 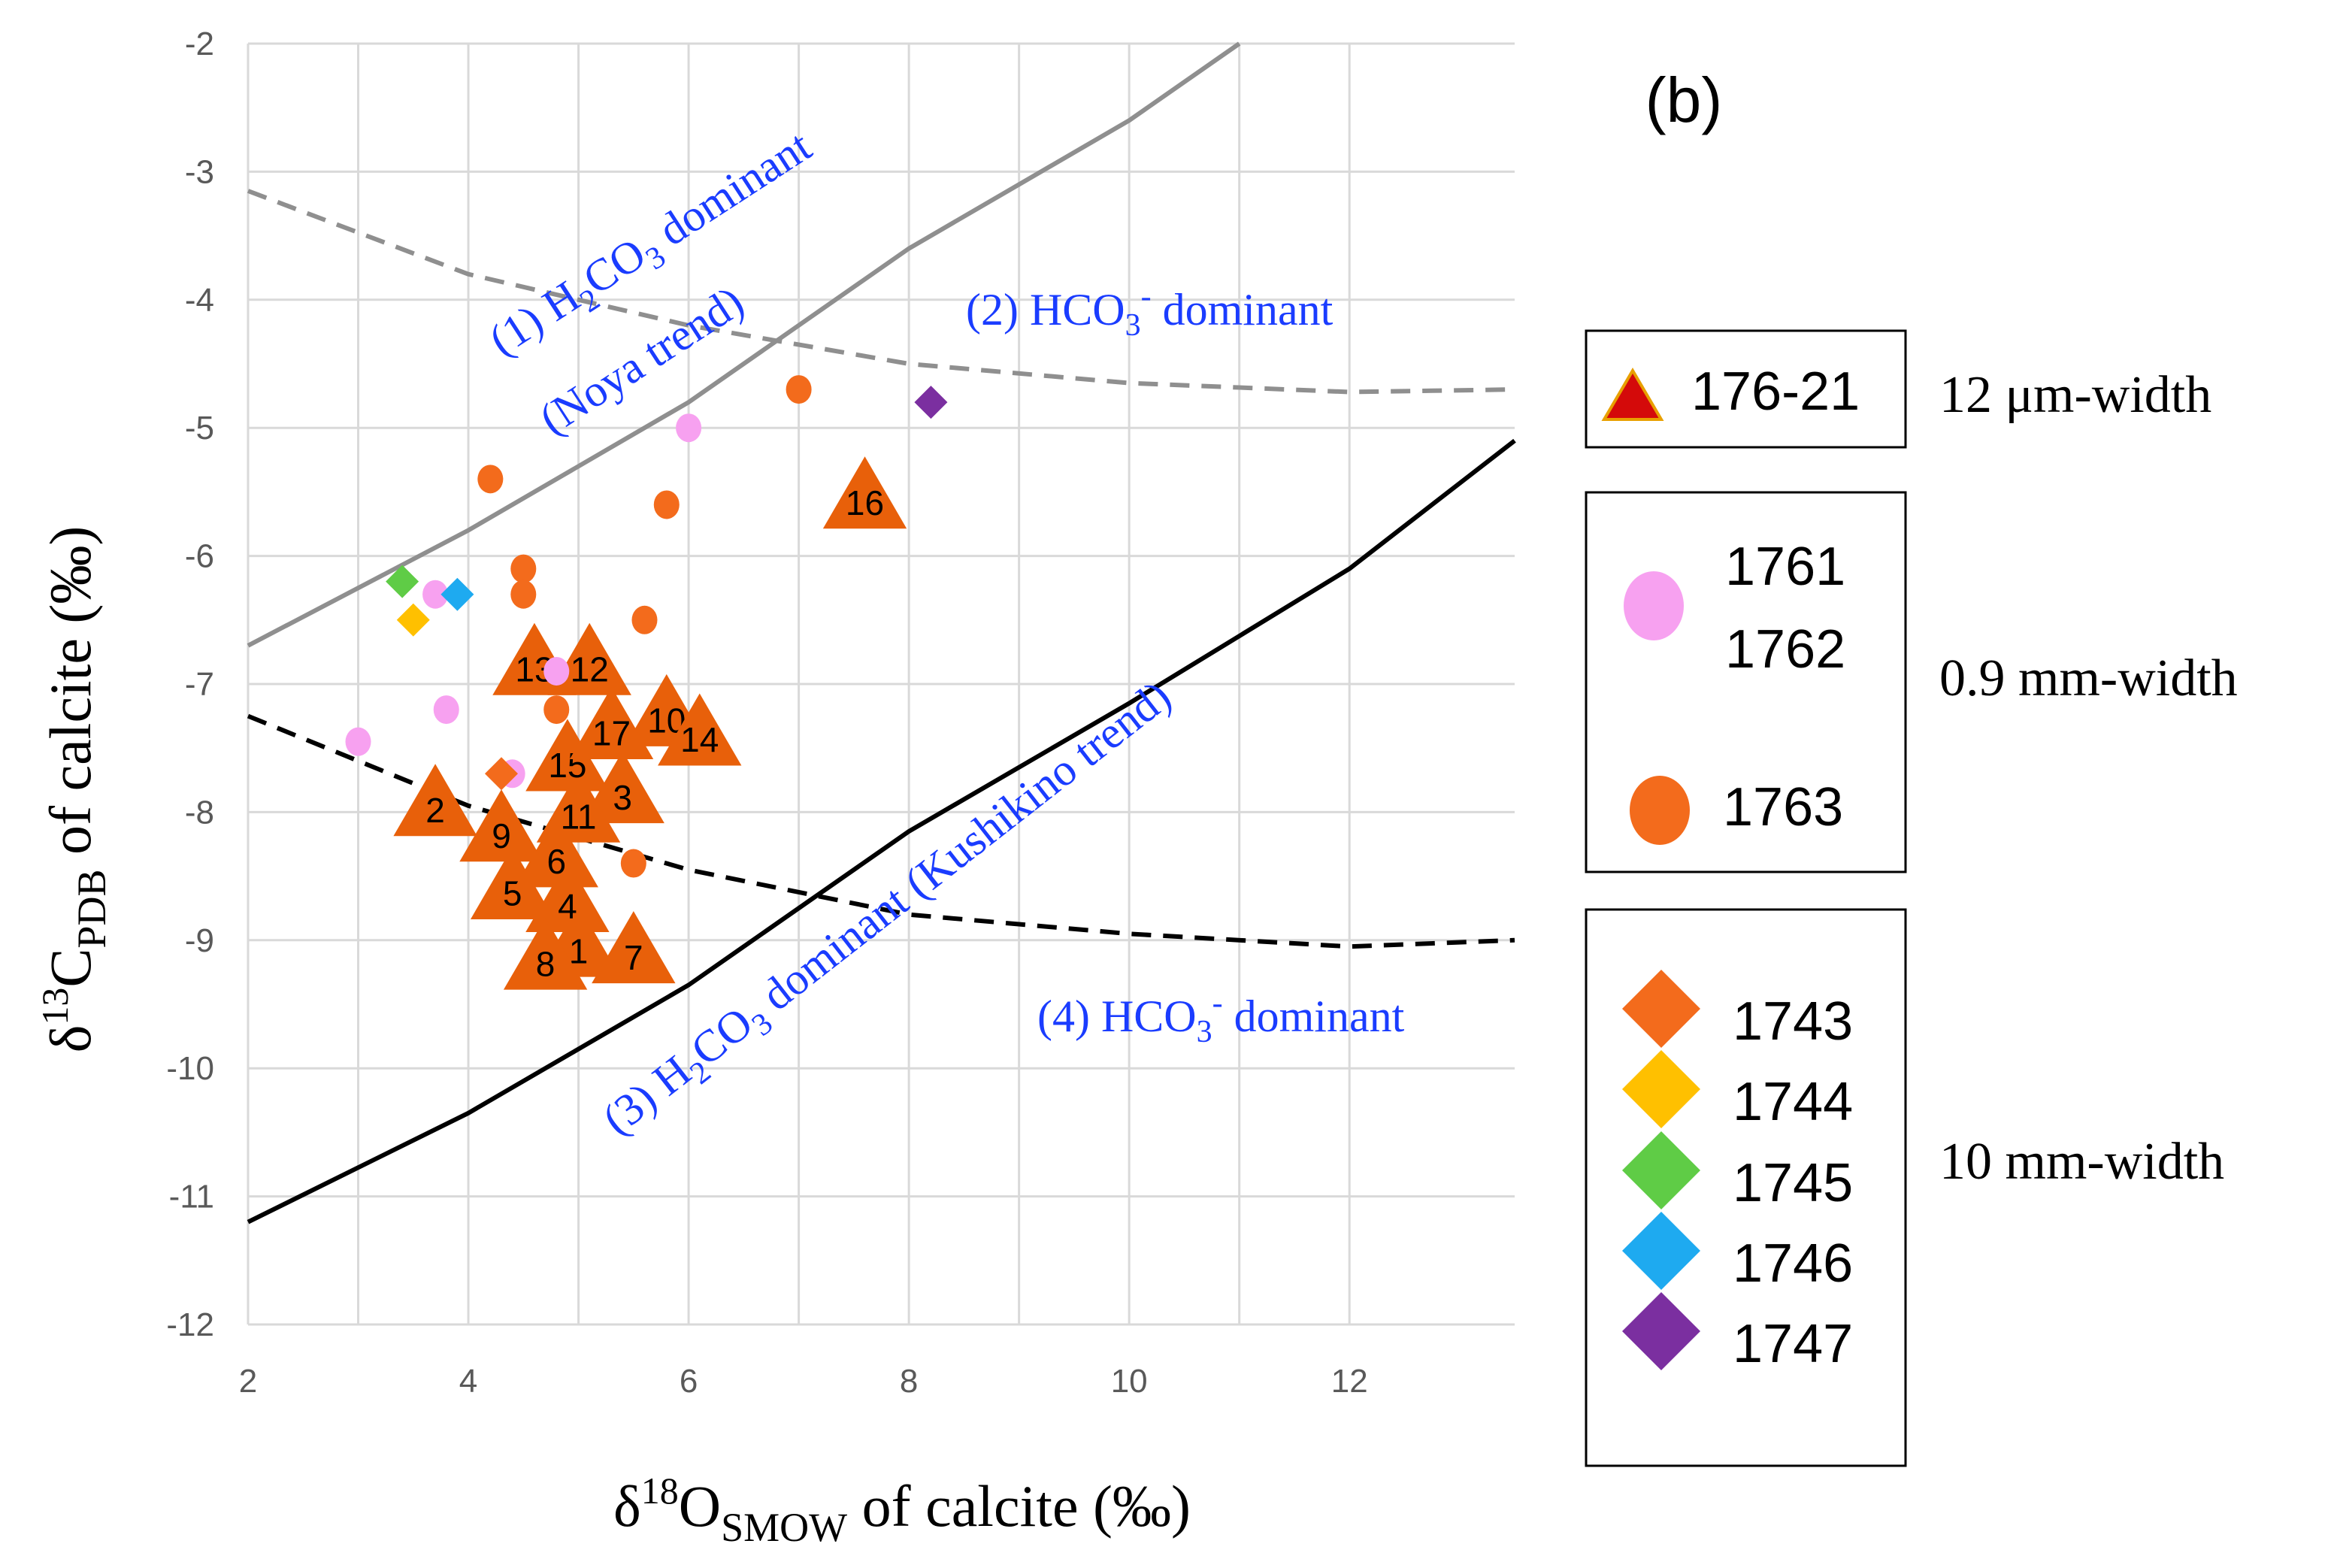 What do you see at coordinates (1785, 567) in the screenshot?
I see `legend-label-1761: 1761` at bounding box center [1785, 567].